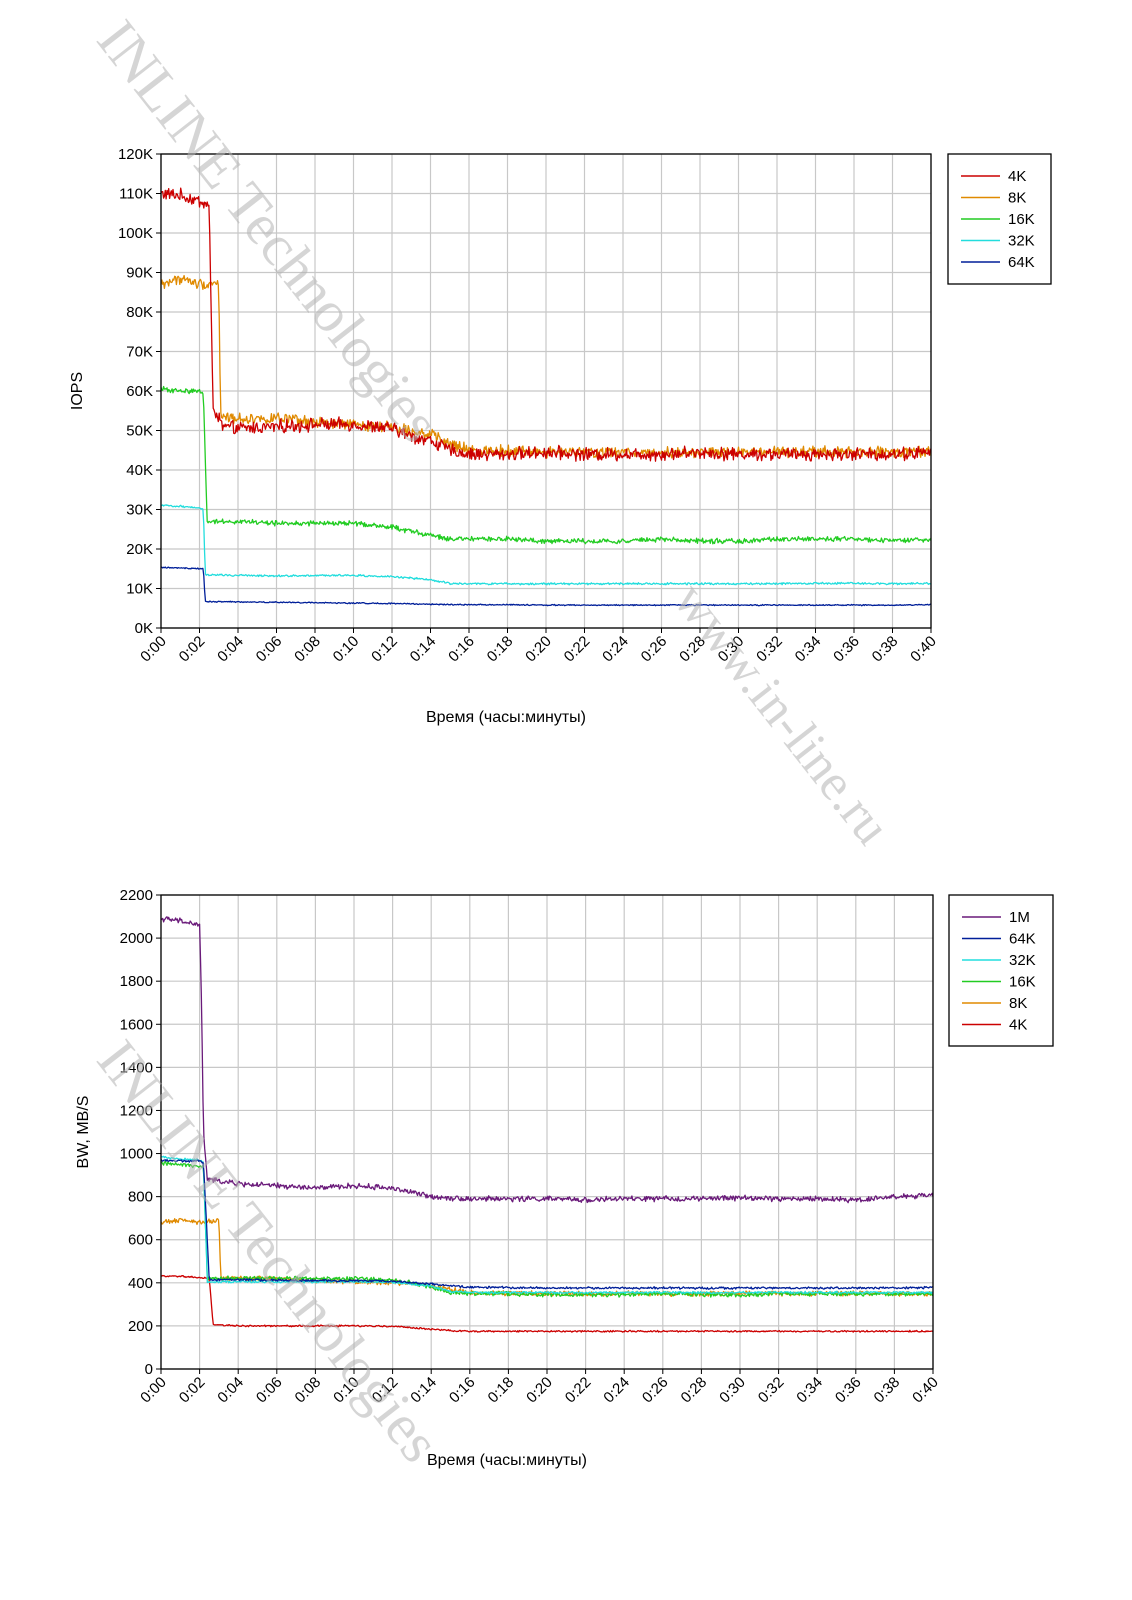  What do you see at coordinates (139, 470) in the screenshot?
I see `y-tick-label: 40K` at bounding box center [139, 470].